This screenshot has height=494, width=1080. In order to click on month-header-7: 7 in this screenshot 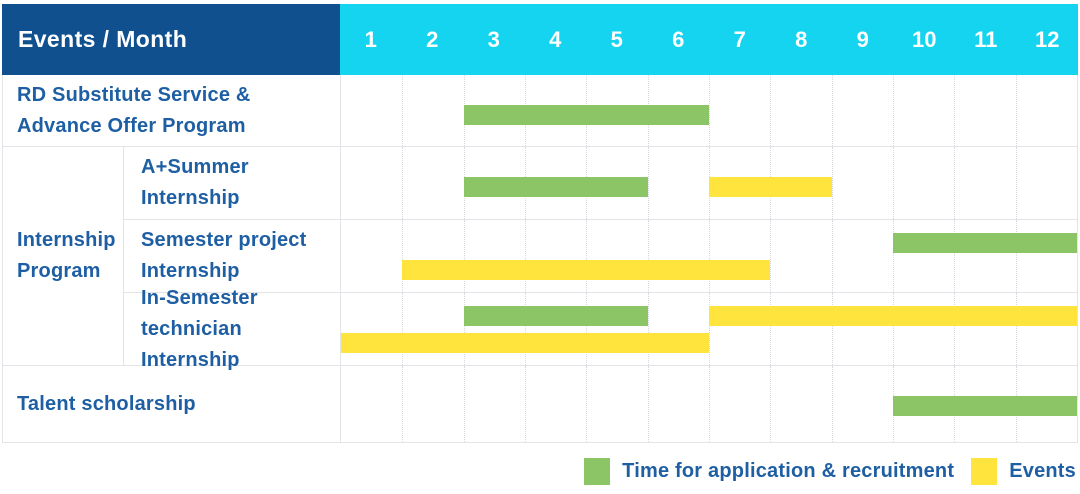, I will do `click(739, 39)`.